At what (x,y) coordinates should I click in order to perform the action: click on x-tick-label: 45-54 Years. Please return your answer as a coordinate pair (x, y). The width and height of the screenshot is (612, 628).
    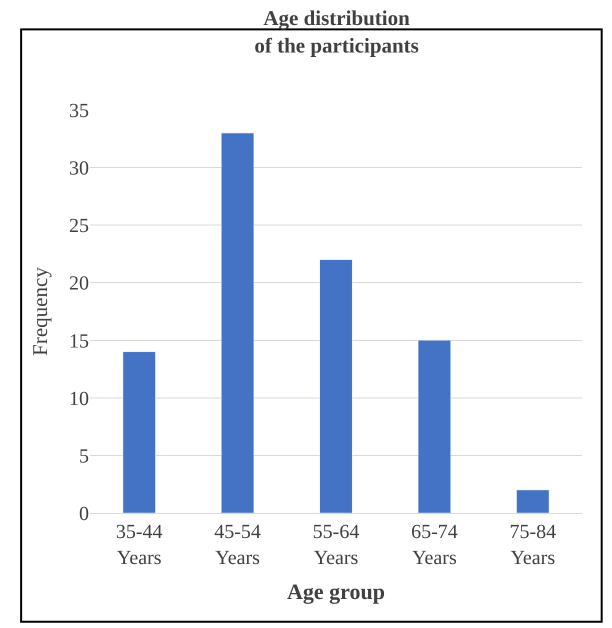
    Looking at the image, I should click on (237, 545).